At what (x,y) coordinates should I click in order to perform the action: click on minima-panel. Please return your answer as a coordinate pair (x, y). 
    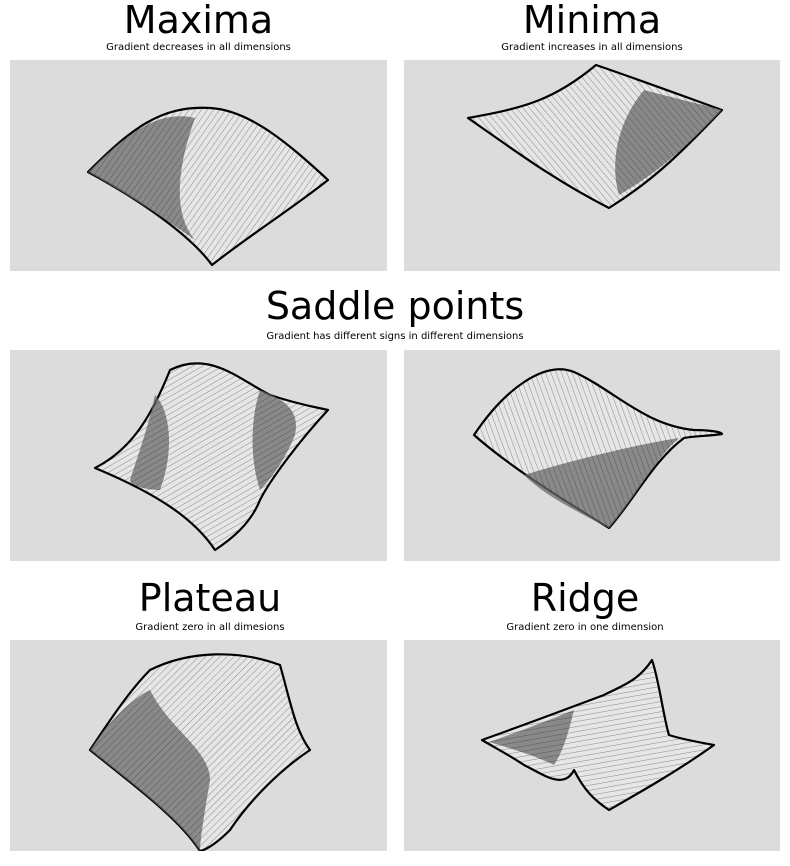
    Looking at the image, I should click on (592, 165).